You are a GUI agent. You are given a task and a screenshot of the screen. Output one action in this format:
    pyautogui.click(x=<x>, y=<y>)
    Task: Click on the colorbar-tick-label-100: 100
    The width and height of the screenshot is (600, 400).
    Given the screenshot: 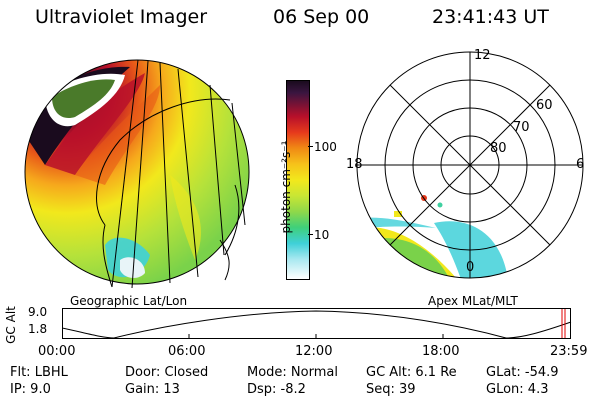 What is the action you would take?
    pyautogui.click(x=325, y=147)
    